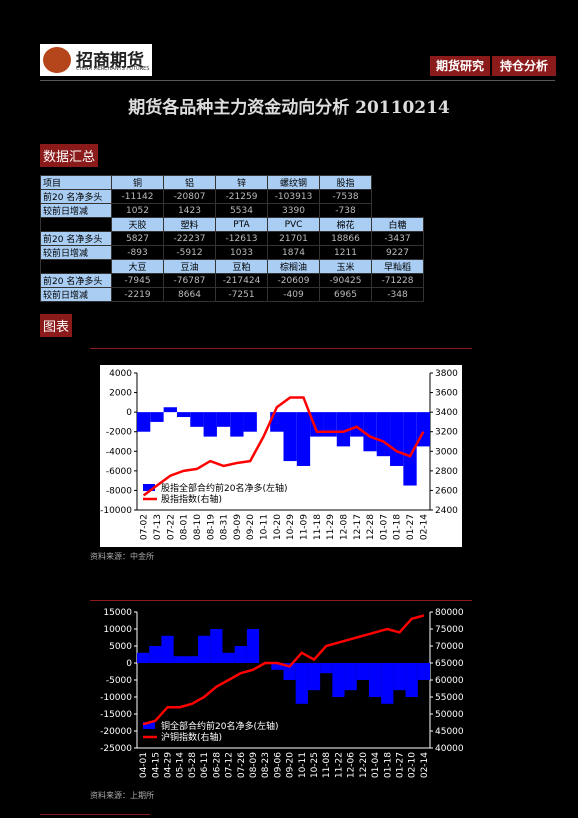 The image size is (578, 818). I want to click on y2-tick-label: 80000, so click(449, 613).